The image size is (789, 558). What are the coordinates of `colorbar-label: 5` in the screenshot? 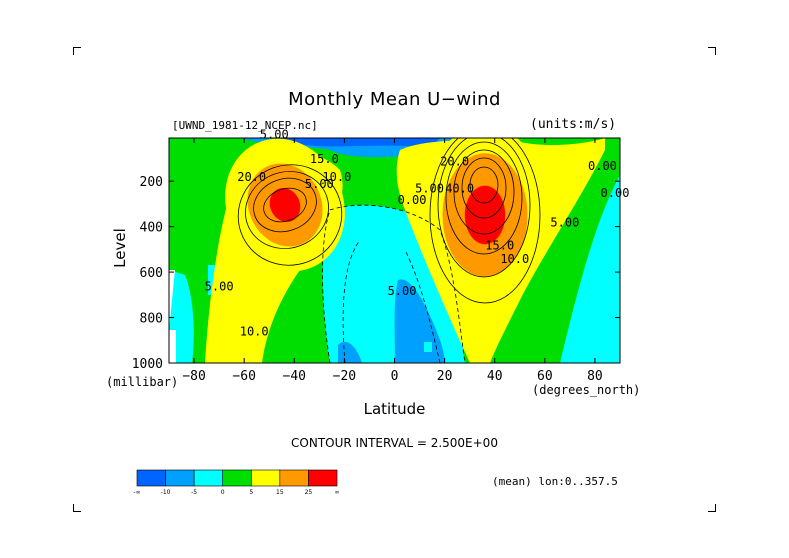 It's located at (251, 492).